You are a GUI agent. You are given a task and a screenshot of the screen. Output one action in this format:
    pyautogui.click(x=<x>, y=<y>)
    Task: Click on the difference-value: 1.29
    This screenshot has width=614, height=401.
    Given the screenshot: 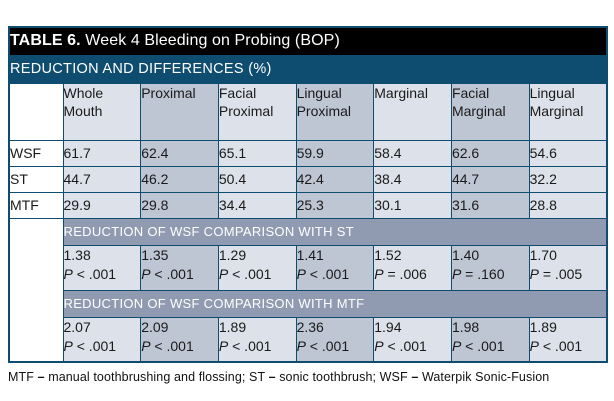 What is the action you would take?
    pyautogui.click(x=232, y=254)
    